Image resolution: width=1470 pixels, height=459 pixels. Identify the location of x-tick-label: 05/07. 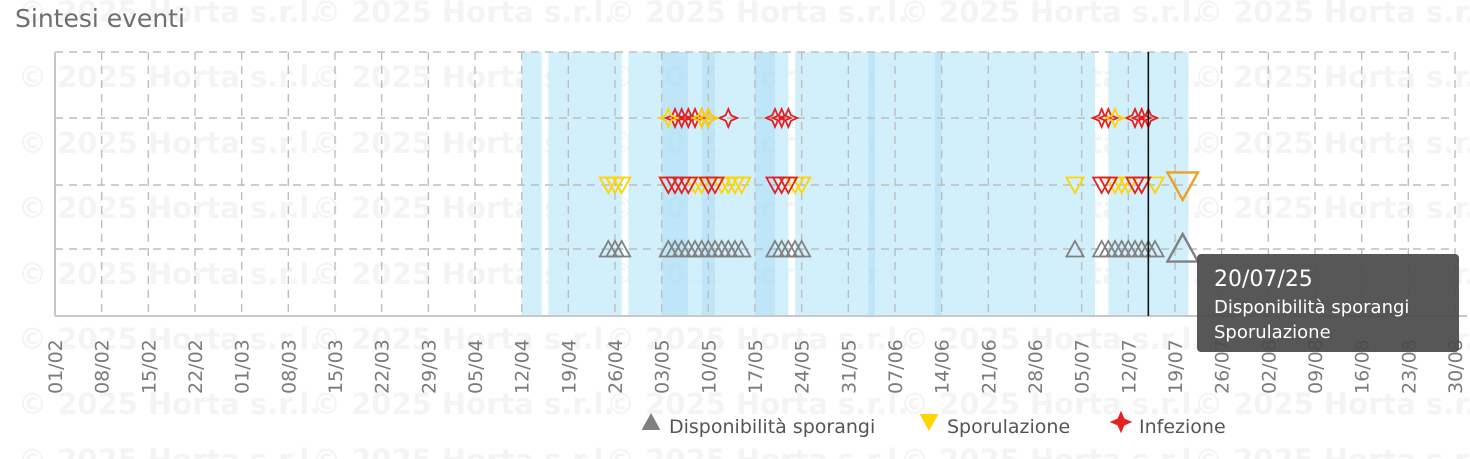
(1083, 366).